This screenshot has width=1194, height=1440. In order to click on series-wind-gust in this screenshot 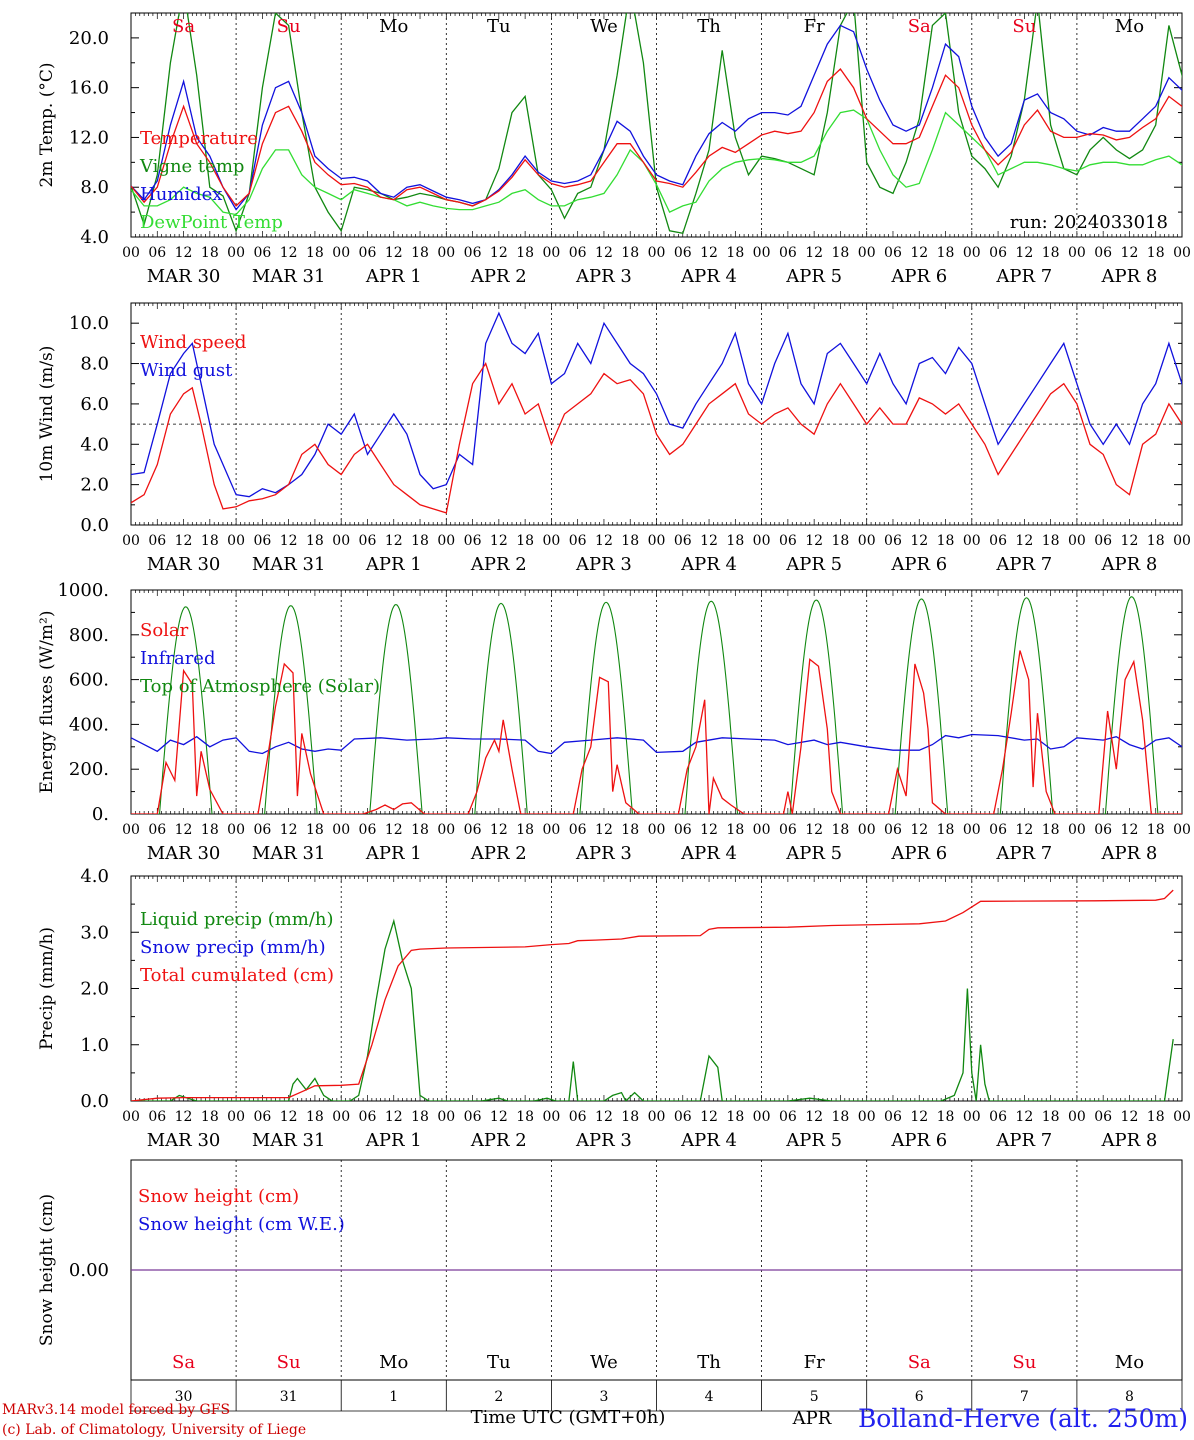, I will do `click(656, 404)`.